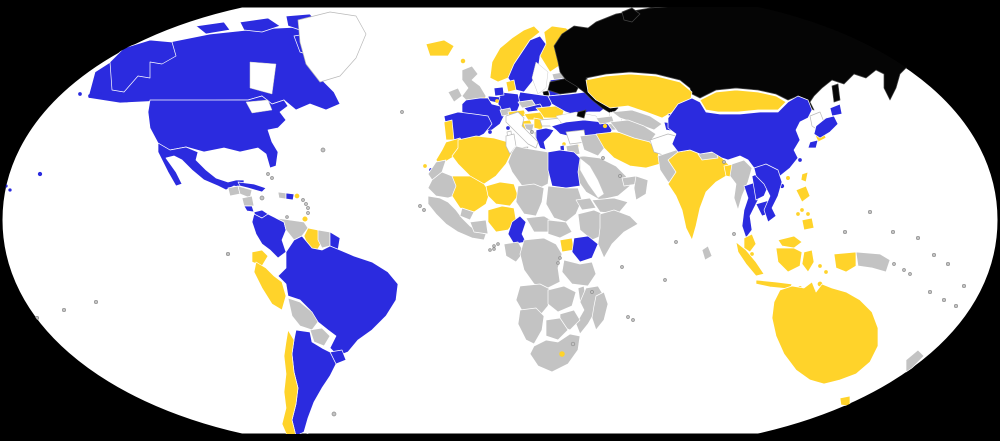 This screenshot has height=441, width=1000. Describe the element at coordinates (471, 194) in the screenshot. I see `country-mali` at that location.